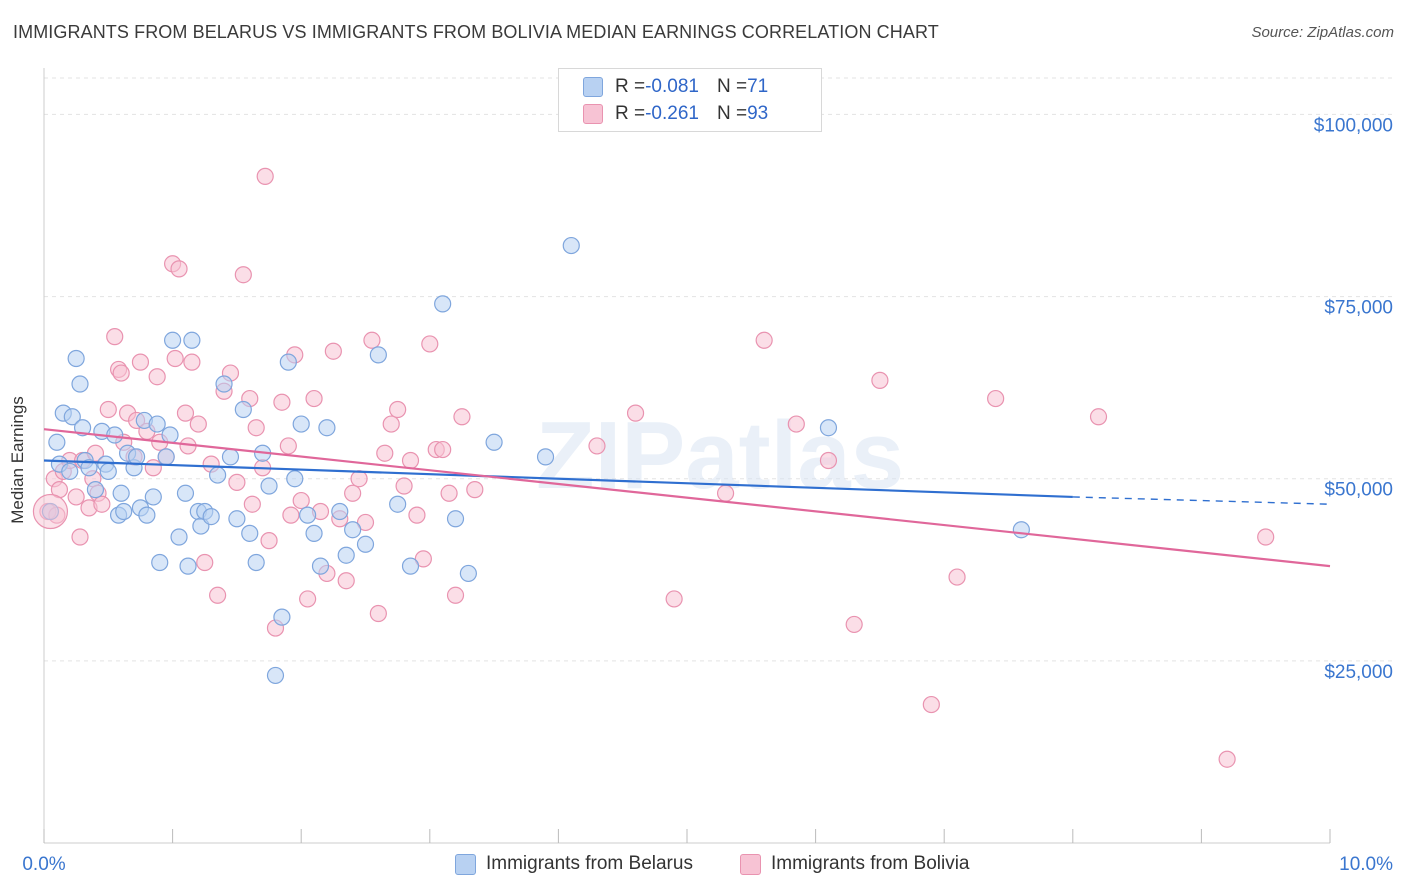 This screenshot has height=892, width=1406. Describe the element at coordinates (558, 479) in the screenshot. I see `trend-line-belarus` at that location.